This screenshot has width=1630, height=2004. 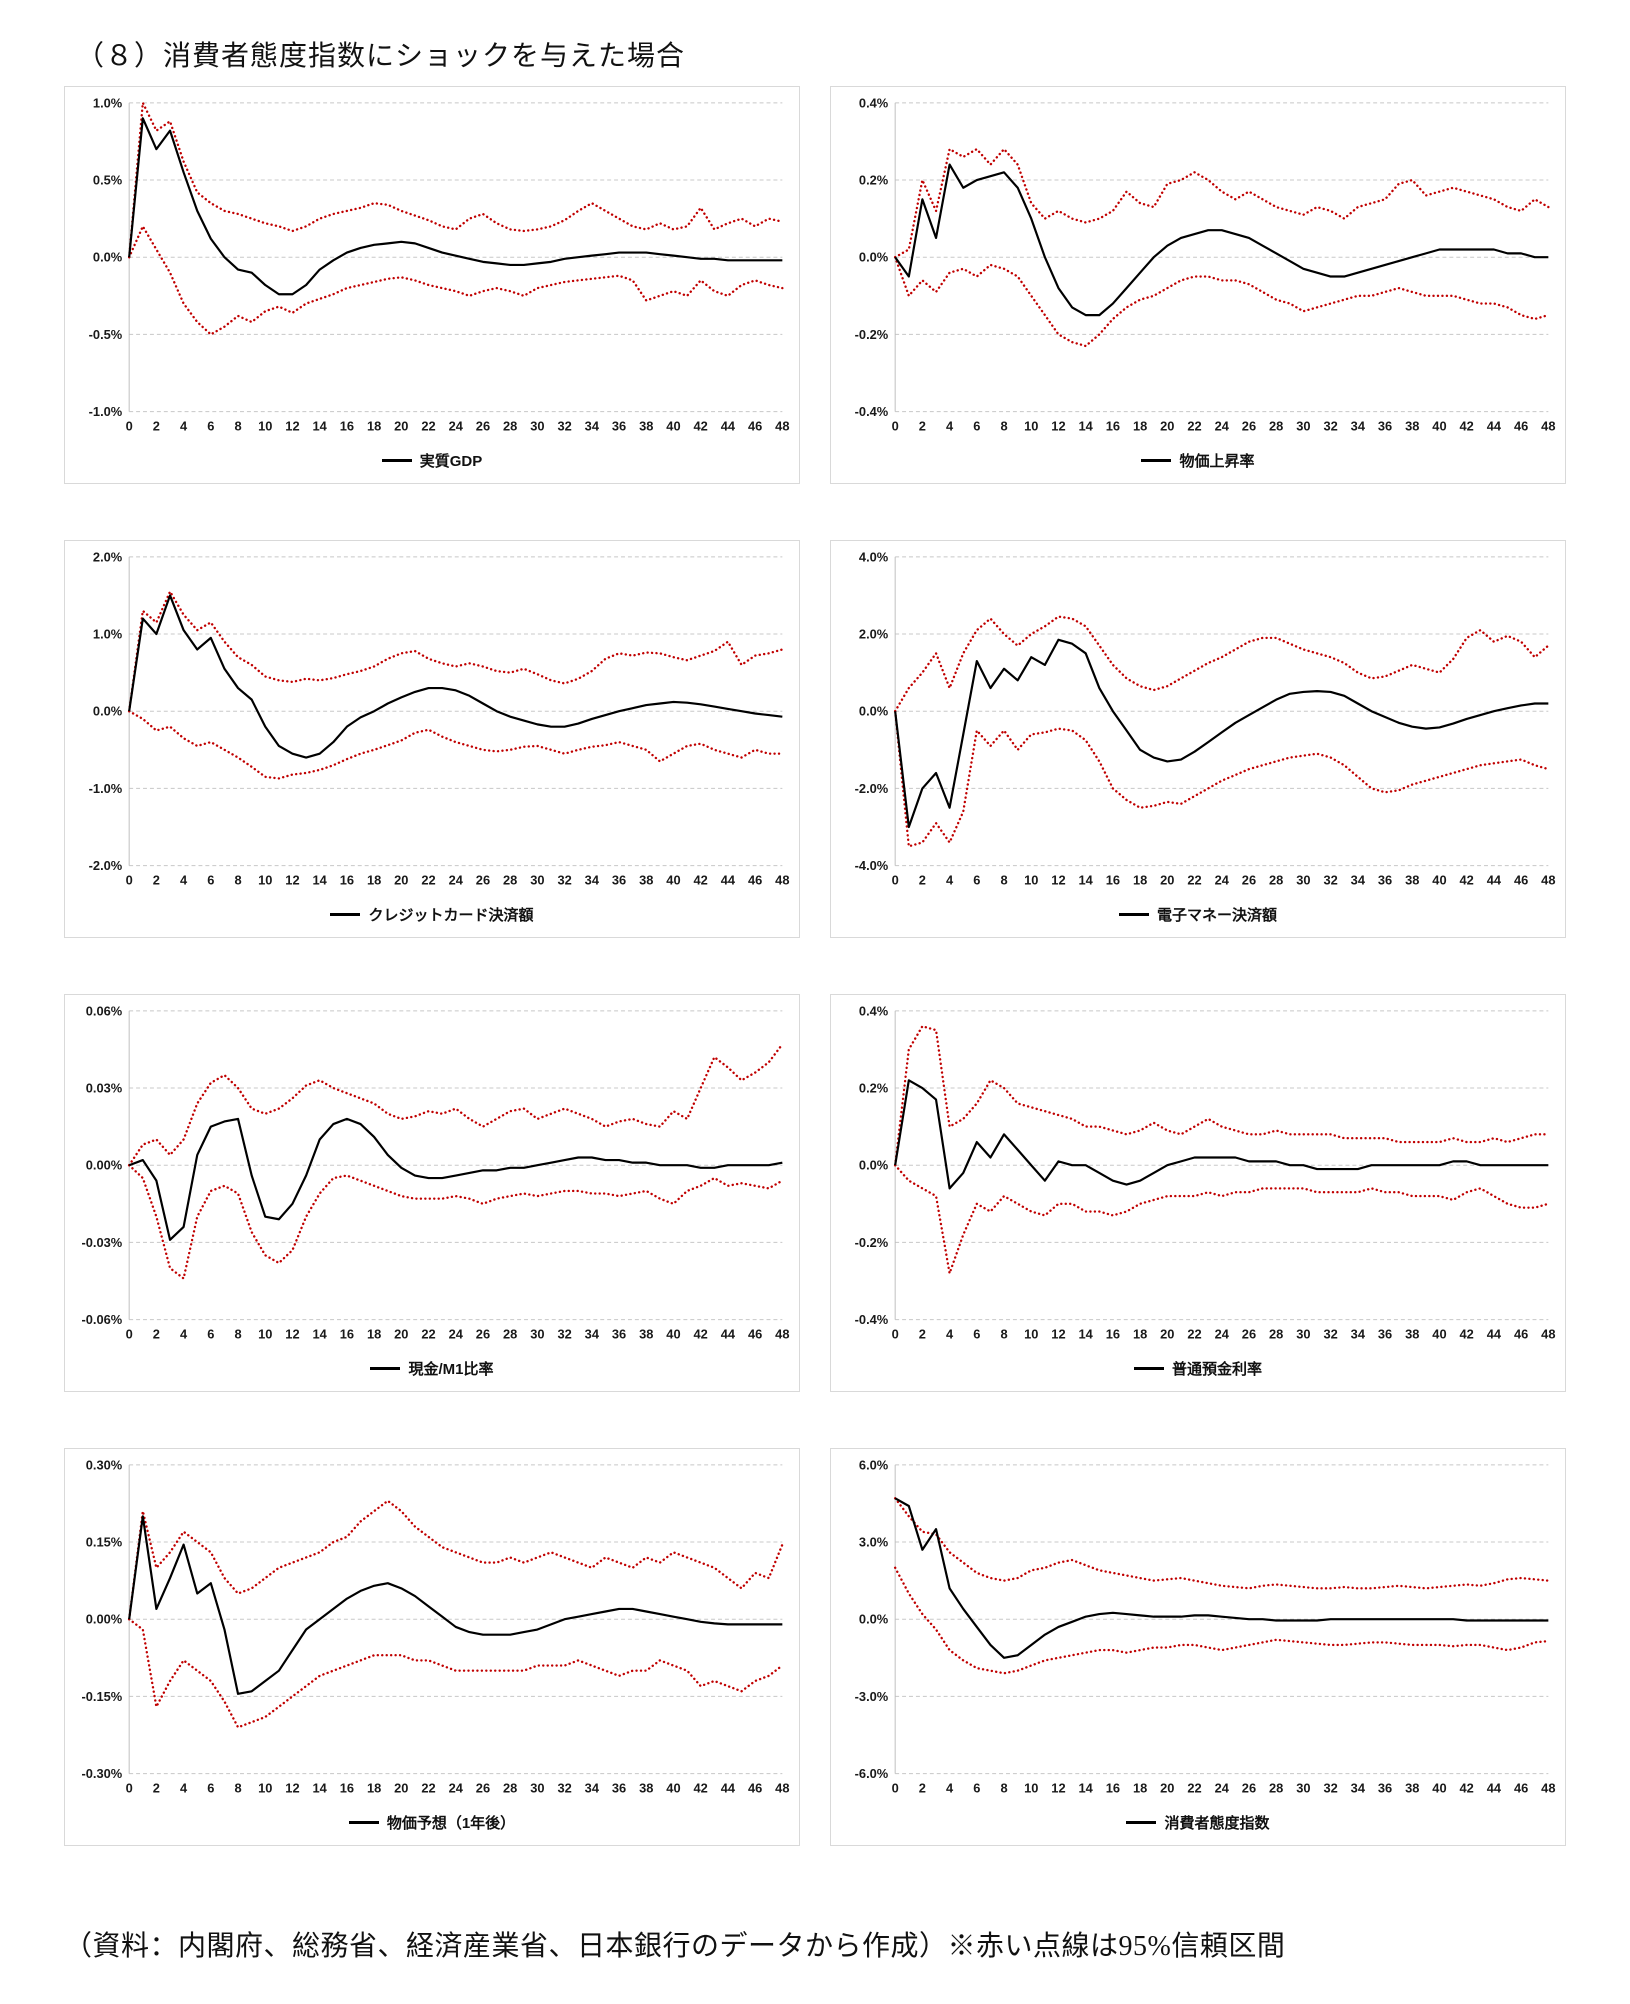 I want to click on x-tick-label: 46, so click(x=1521, y=879).